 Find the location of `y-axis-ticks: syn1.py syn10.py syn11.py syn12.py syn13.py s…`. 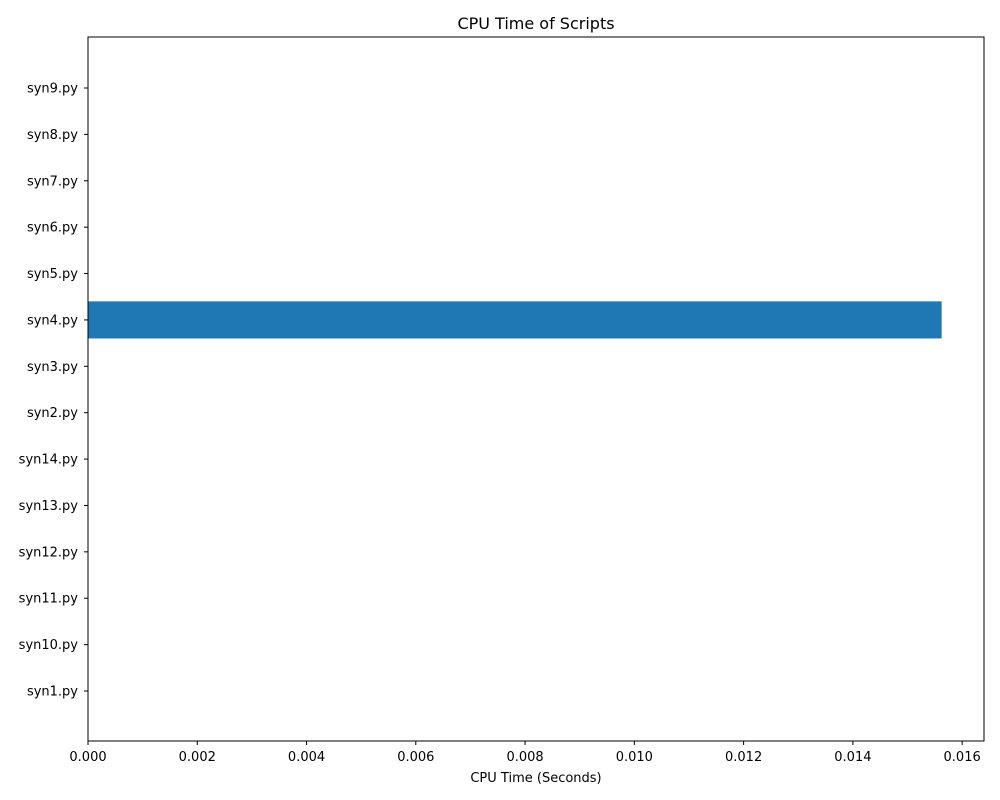

y-axis-ticks: syn1.py syn10.py syn11.py syn12.py syn13.py s… is located at coordinates (53, 391).